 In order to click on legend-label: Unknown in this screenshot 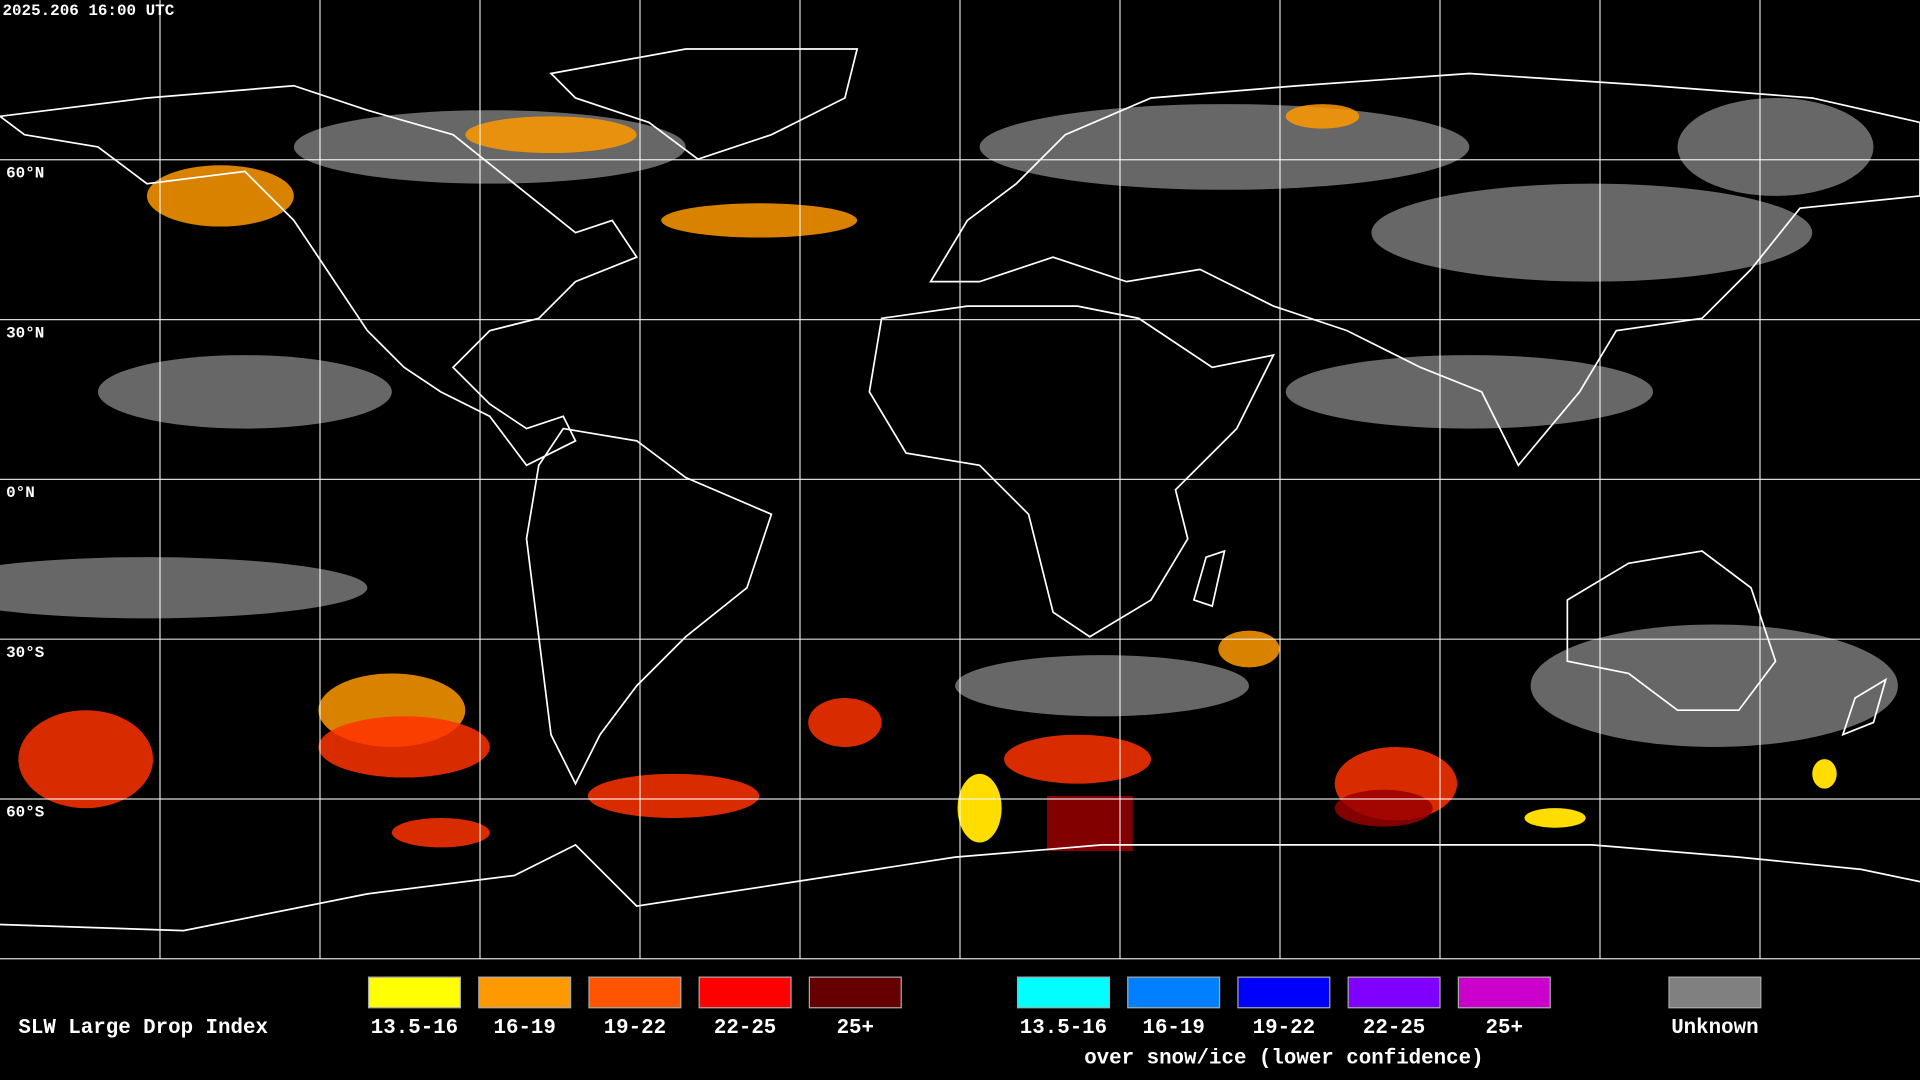, I will do `click(1714, 1028)`.